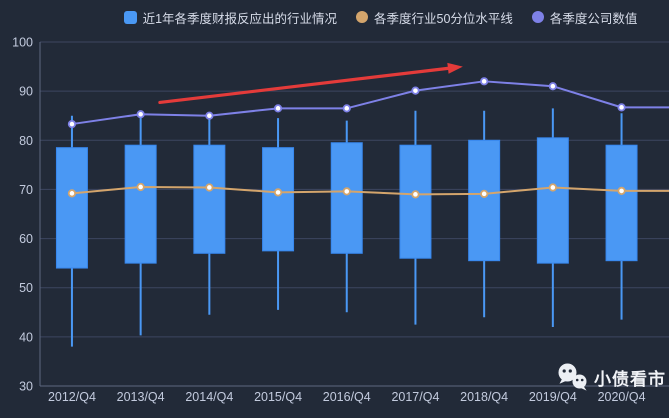  I want to click on y-tick-label-50: 50, so click(26, 288).